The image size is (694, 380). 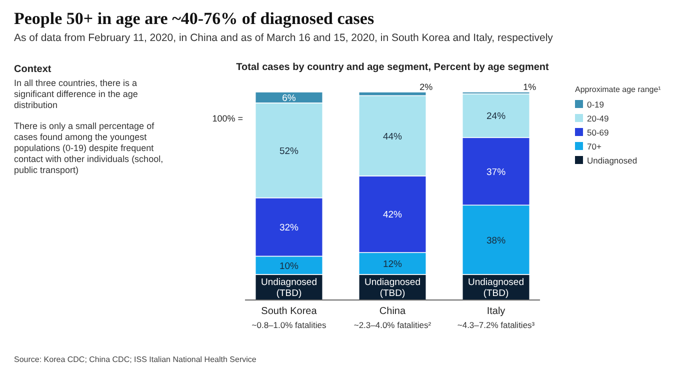 I want to click on text: 100% =, so click(x=227, y=119).